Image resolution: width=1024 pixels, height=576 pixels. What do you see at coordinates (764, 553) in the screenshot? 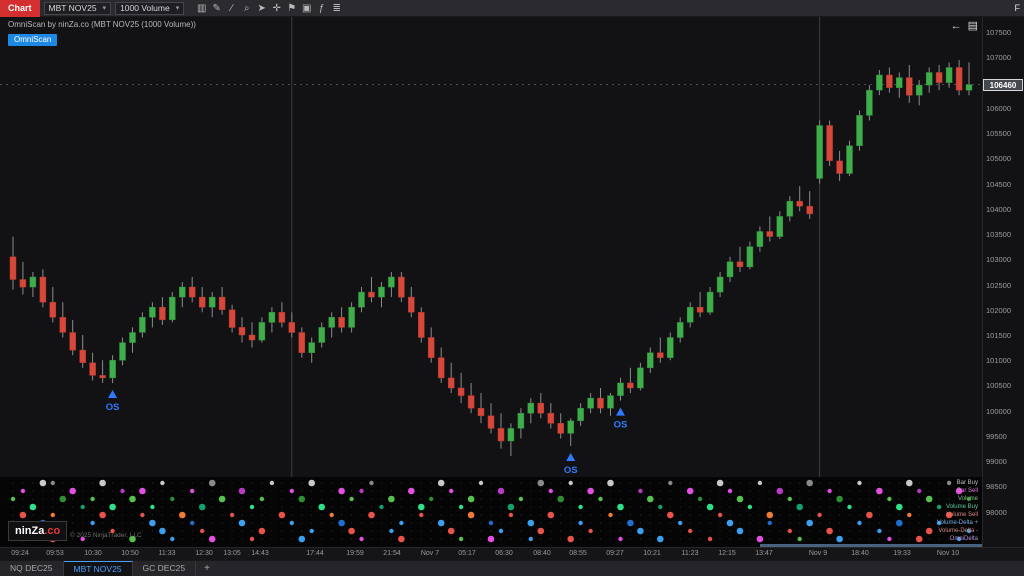
I see `time-label: 13:47` at bounding box center [764, 553].